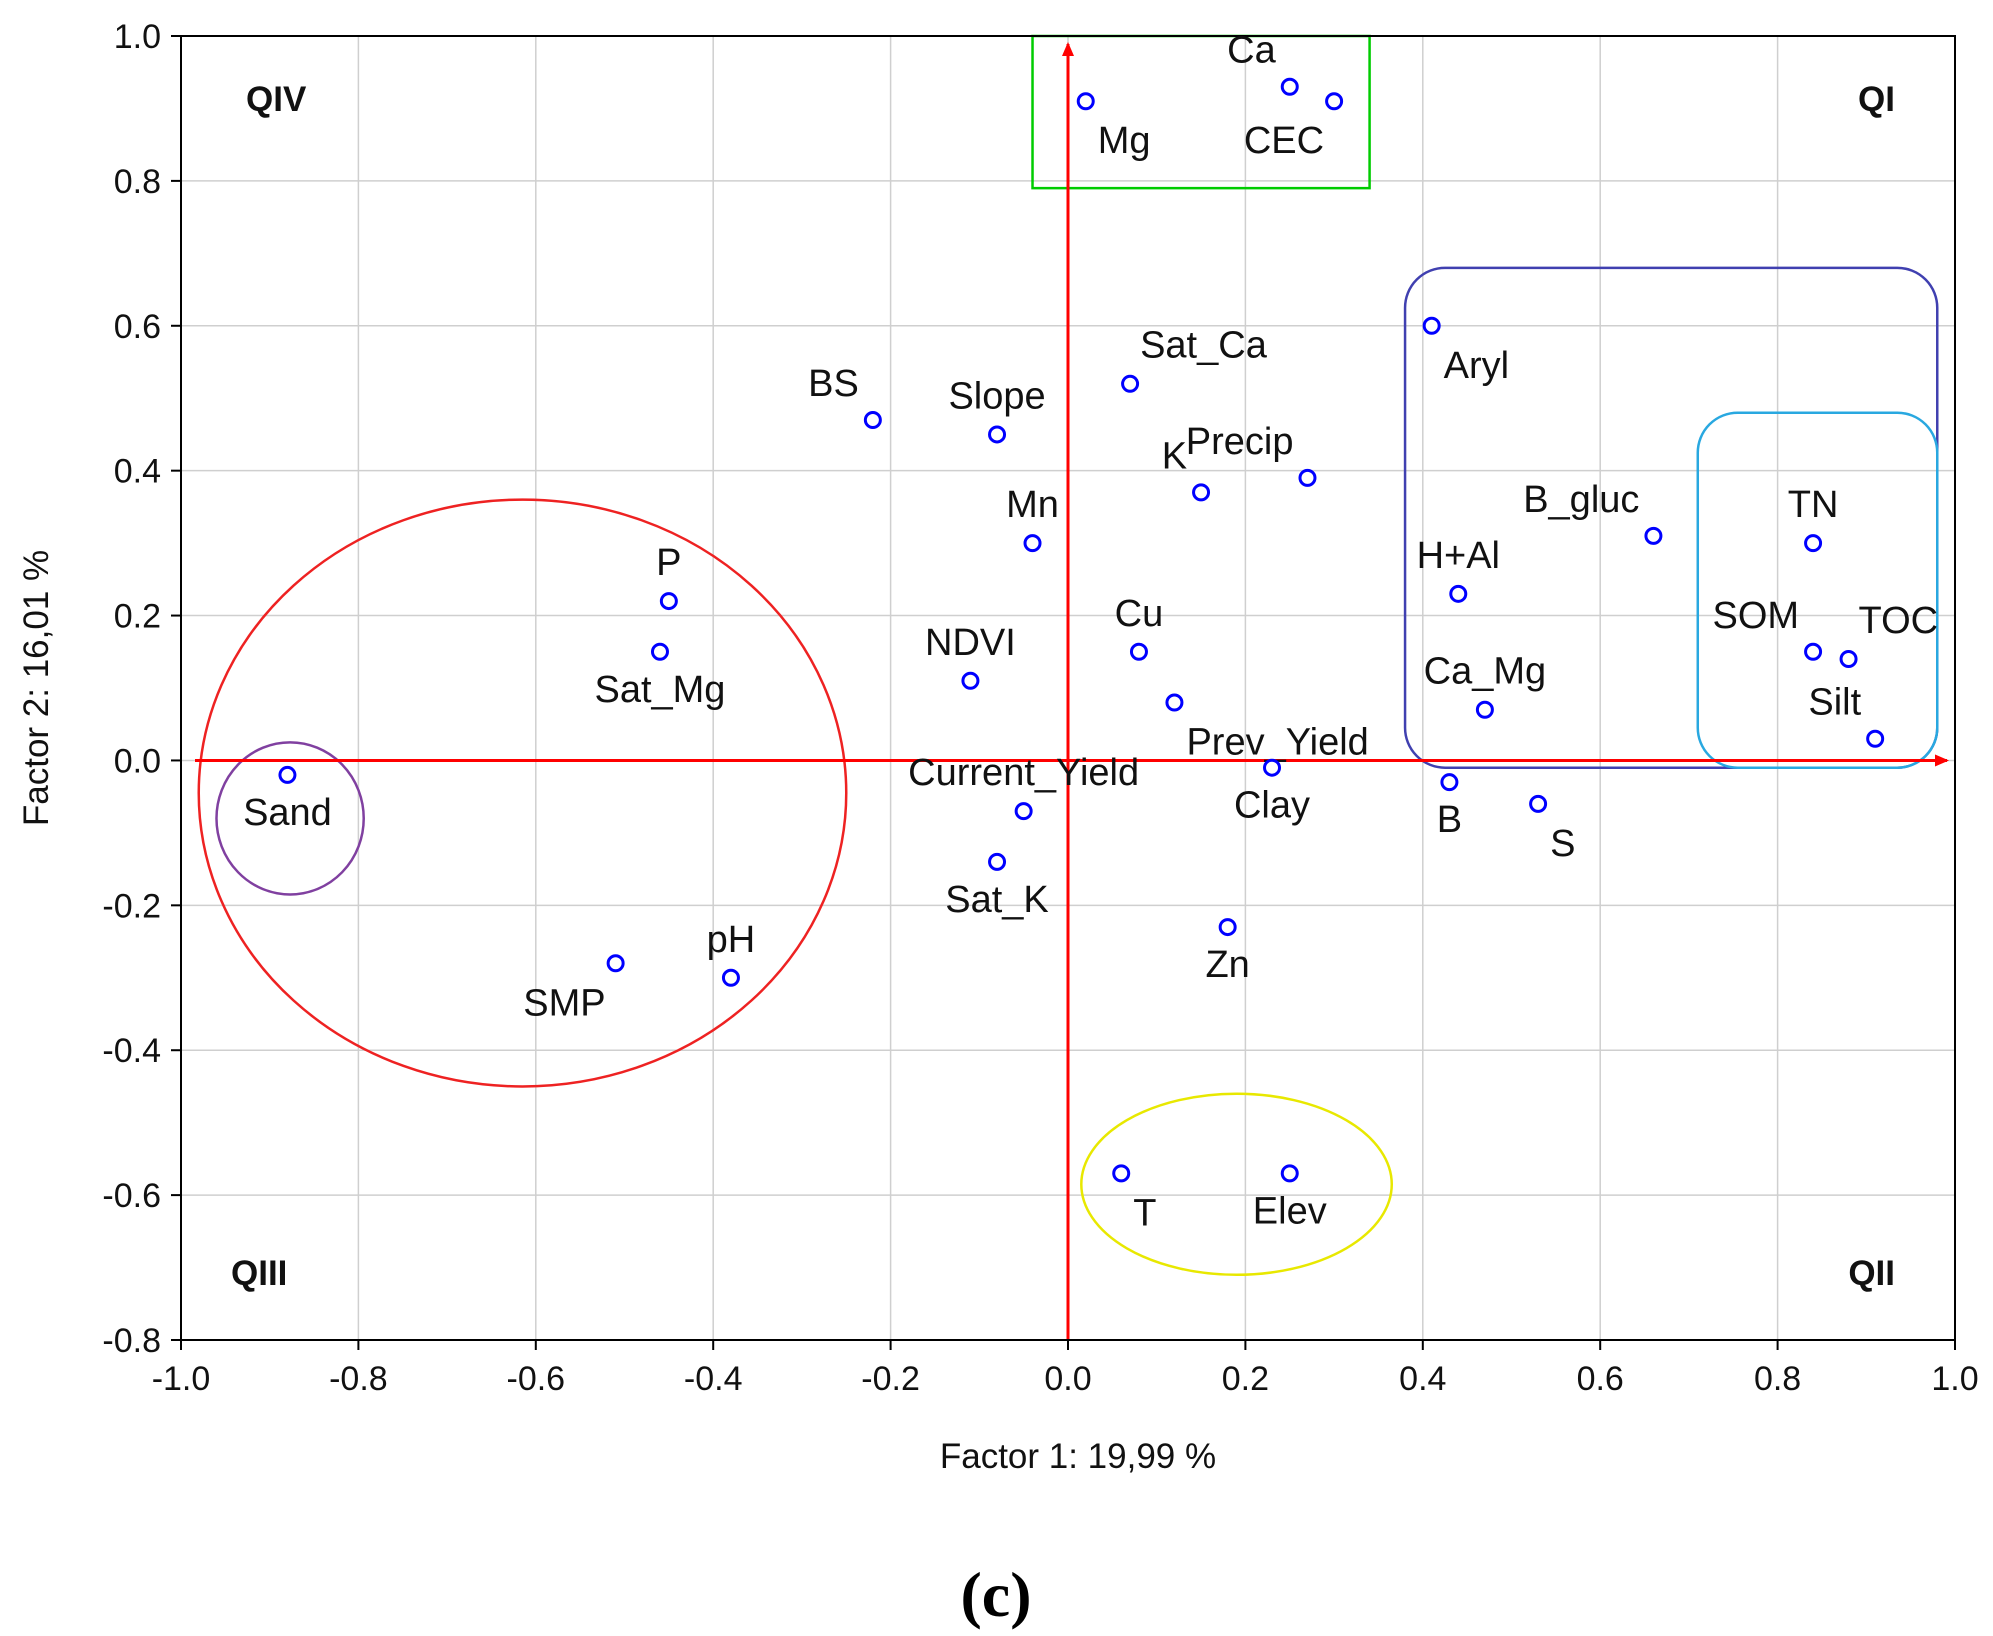  What do you see at coordinates (996, 396) in the screenshot?
I see `point-label: Slope` at bounding box center [996, 396].